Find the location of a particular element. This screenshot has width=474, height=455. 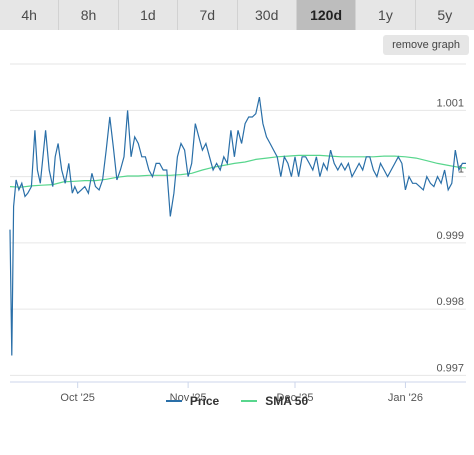

legend-item-sma: SMA 50 is located at coordinates (274, 401).